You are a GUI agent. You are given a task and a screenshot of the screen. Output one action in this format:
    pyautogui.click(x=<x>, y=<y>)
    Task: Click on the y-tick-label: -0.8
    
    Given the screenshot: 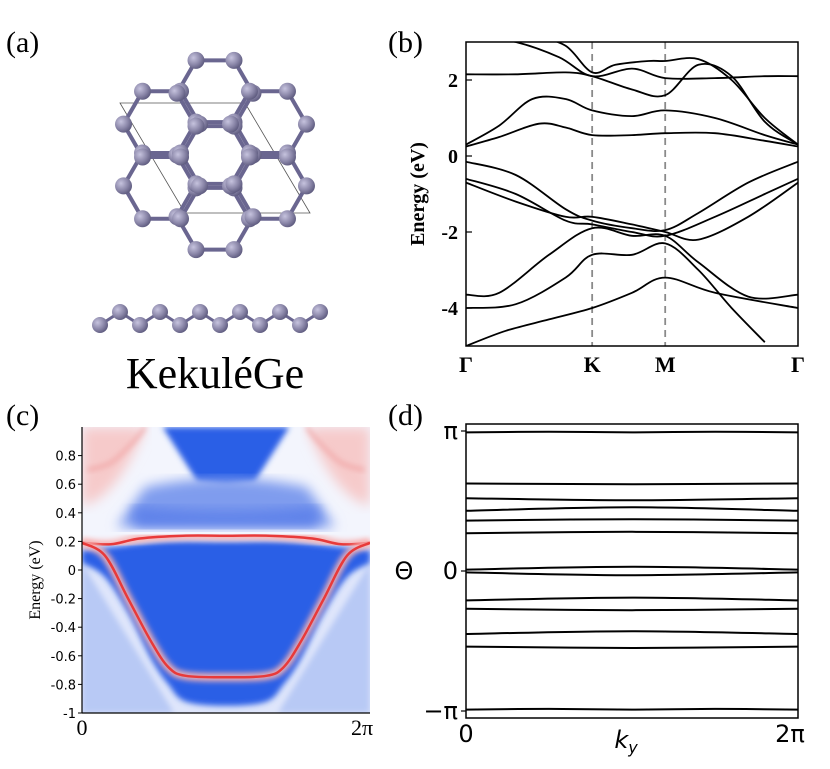 What is the action you would take?
    pyautogui.click(x=63, y=685)
    